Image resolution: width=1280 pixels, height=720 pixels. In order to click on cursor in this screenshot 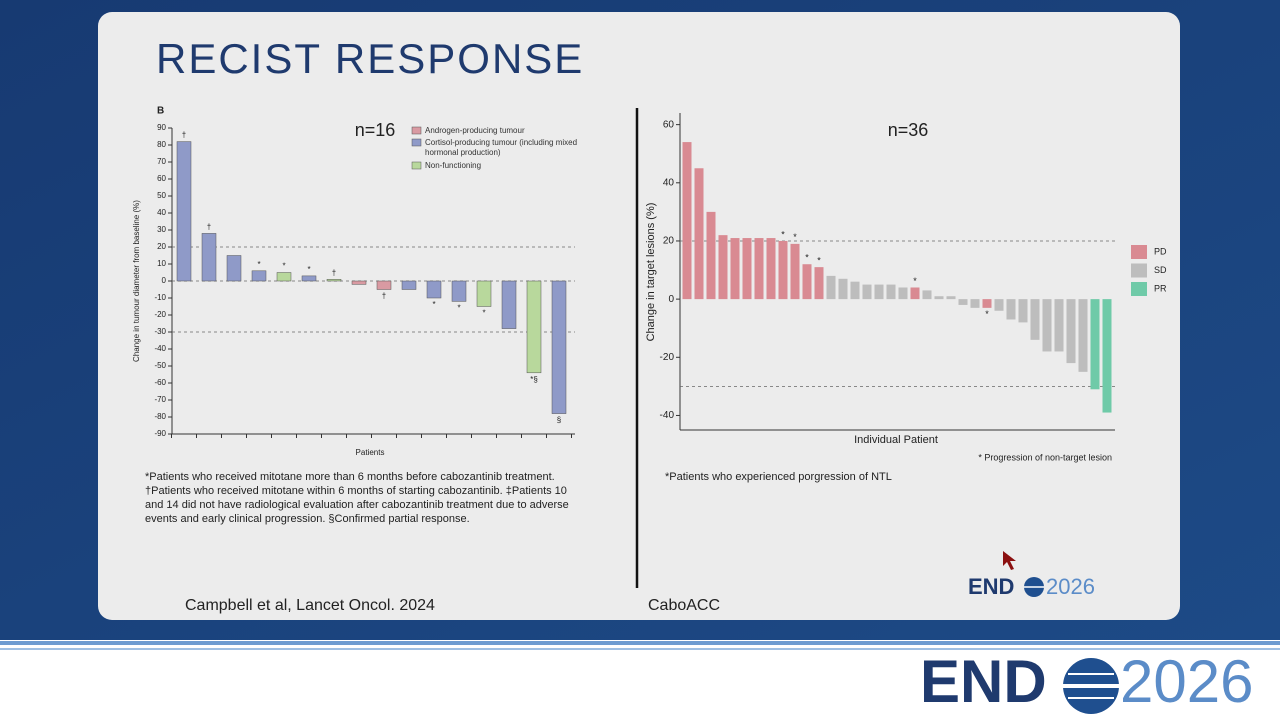, I will do `click(1009, 560)`.